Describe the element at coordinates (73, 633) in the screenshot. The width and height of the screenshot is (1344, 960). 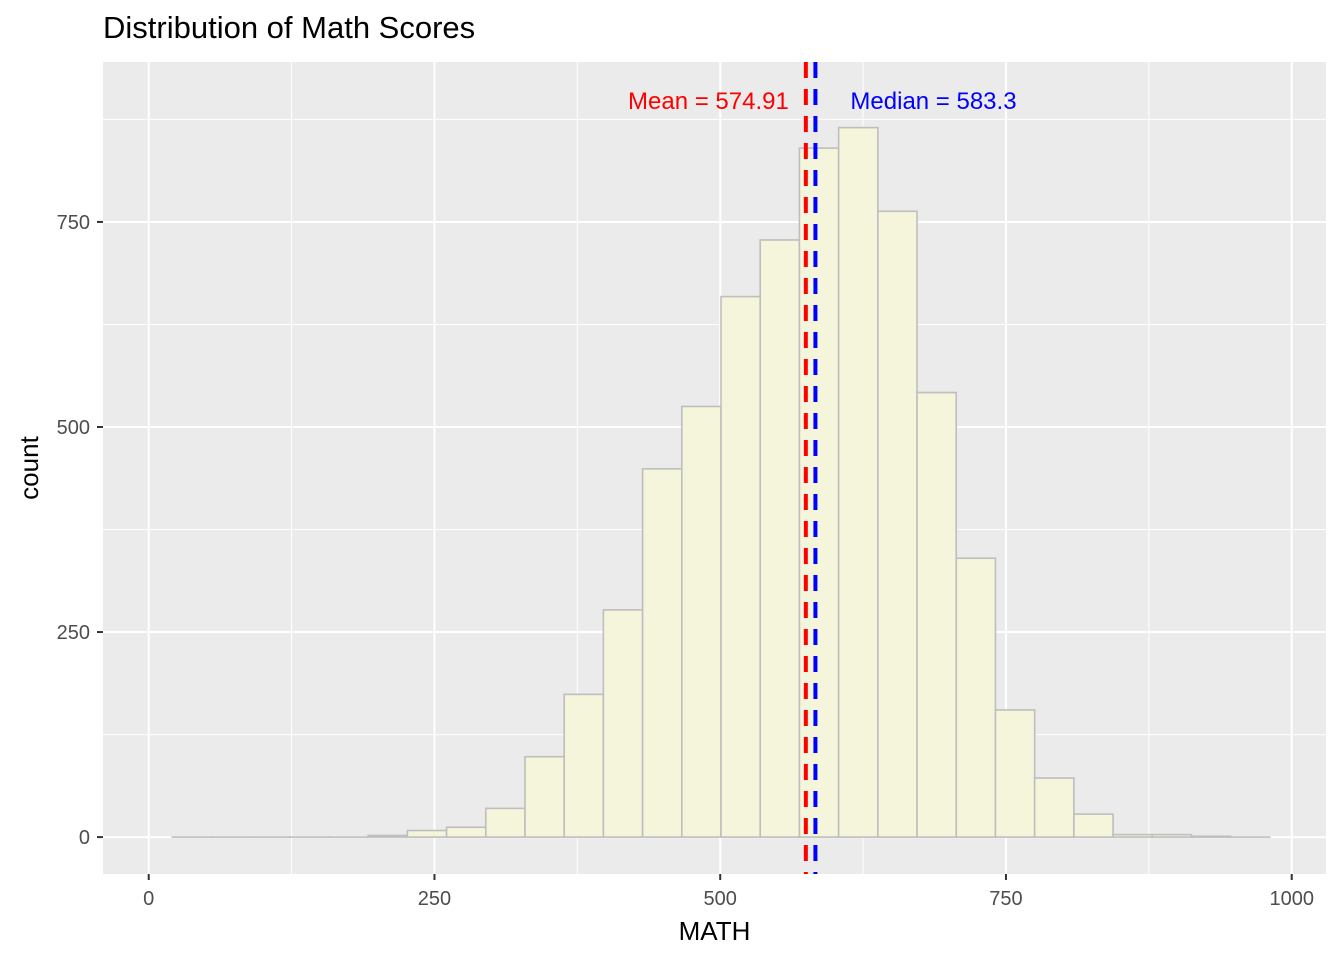
I see `y-tick-label: 250` at that location.